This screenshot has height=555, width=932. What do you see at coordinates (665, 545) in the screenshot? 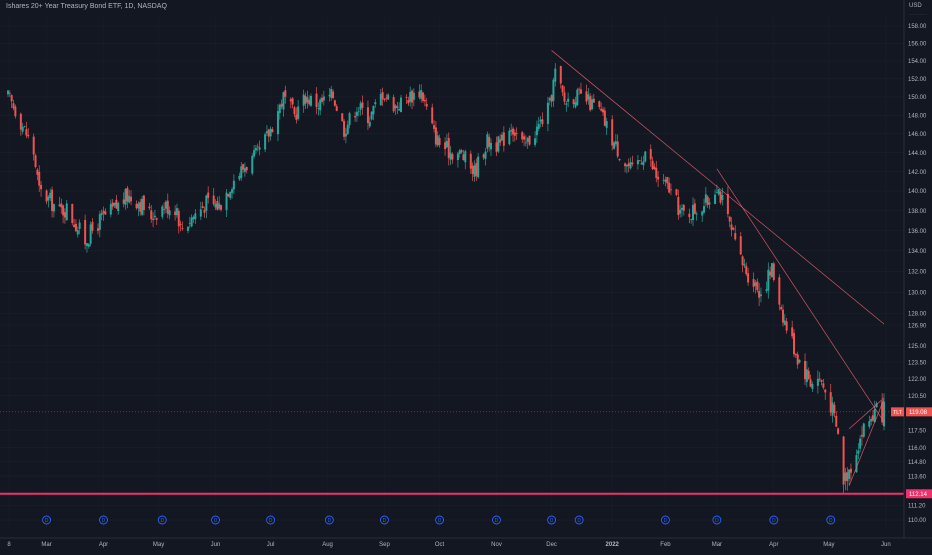
I see `x-tick-label: Feb` at bounding box center [665, 545].